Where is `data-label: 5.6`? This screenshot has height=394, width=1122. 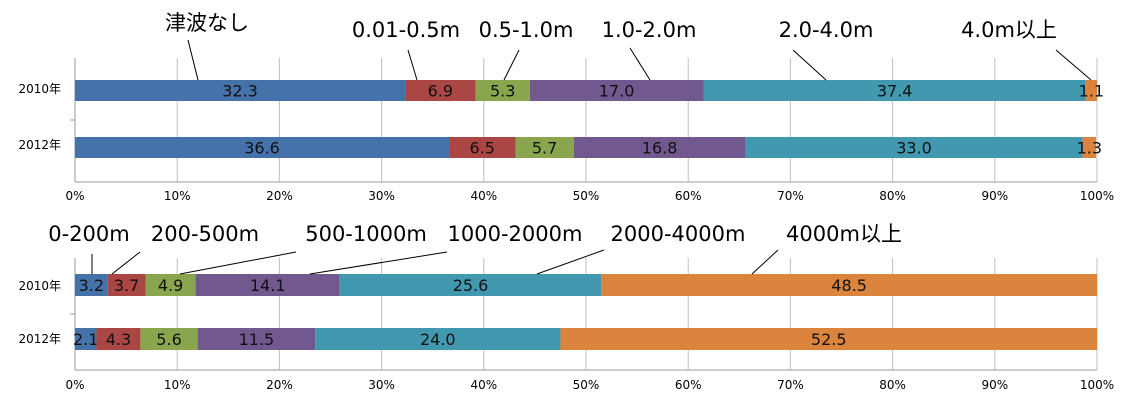 data-label: 5.6 is located at coordinates (168, 339).